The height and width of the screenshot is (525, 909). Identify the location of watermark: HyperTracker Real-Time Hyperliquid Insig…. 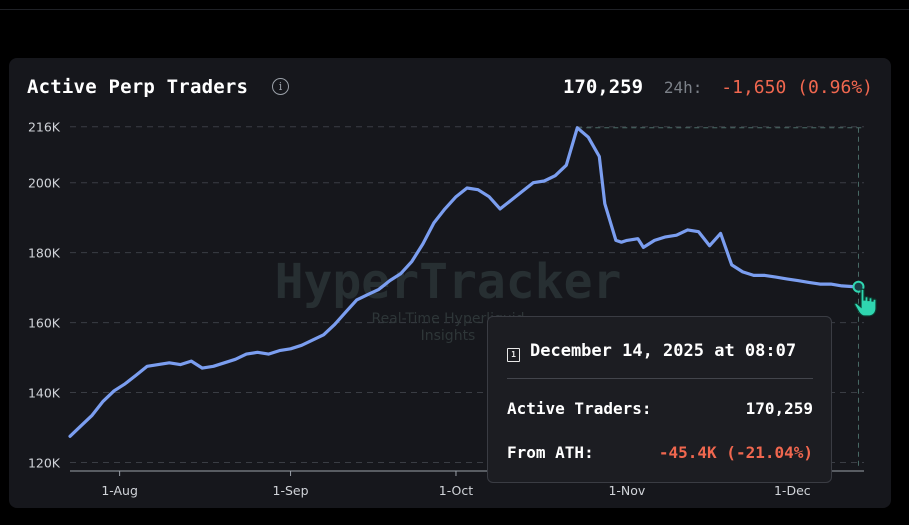
(448, 299).